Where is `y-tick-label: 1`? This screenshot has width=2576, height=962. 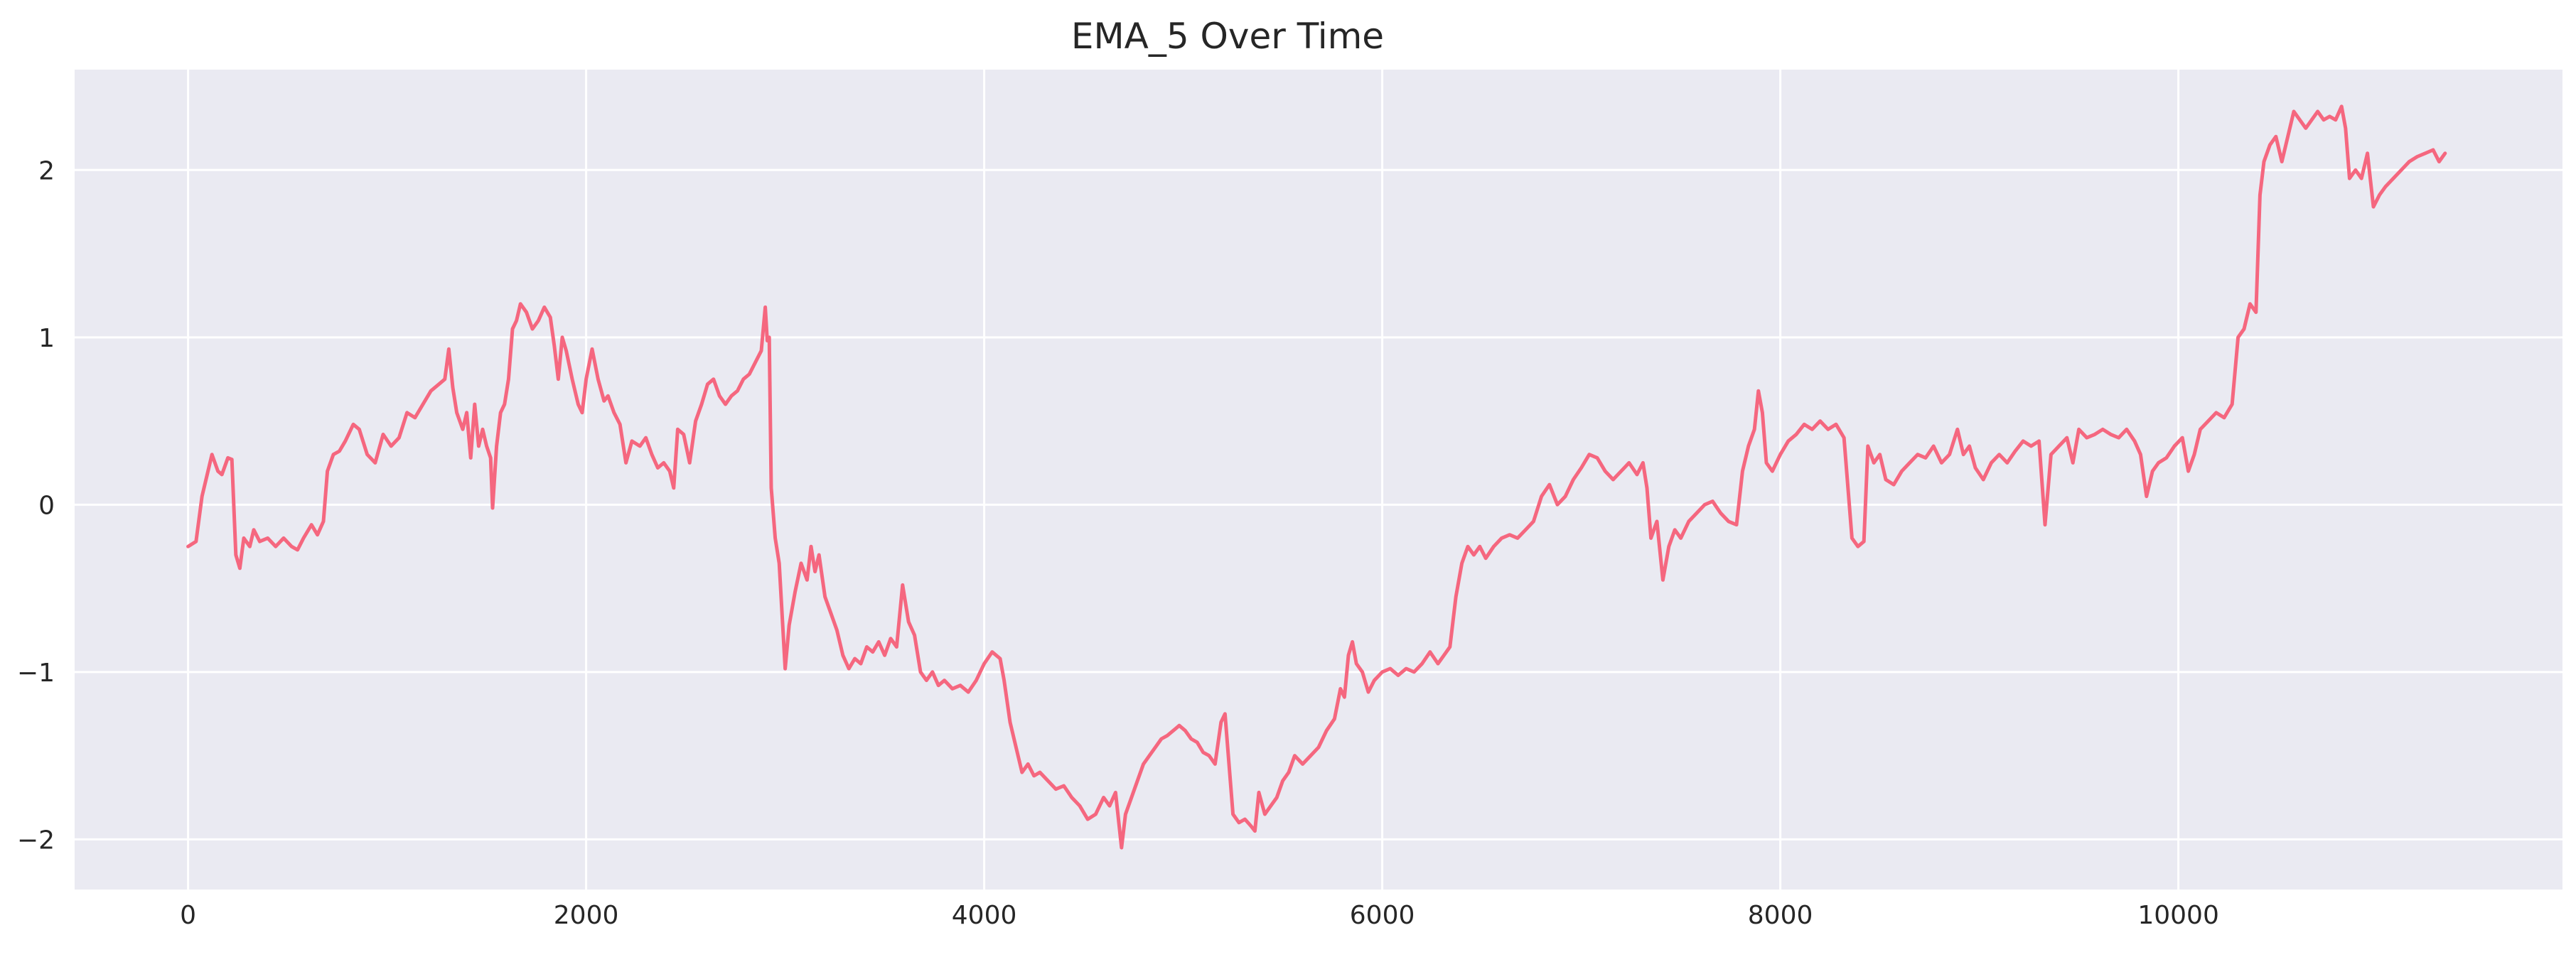 y-tick-label: 1 is located at coordinates (46, 338).